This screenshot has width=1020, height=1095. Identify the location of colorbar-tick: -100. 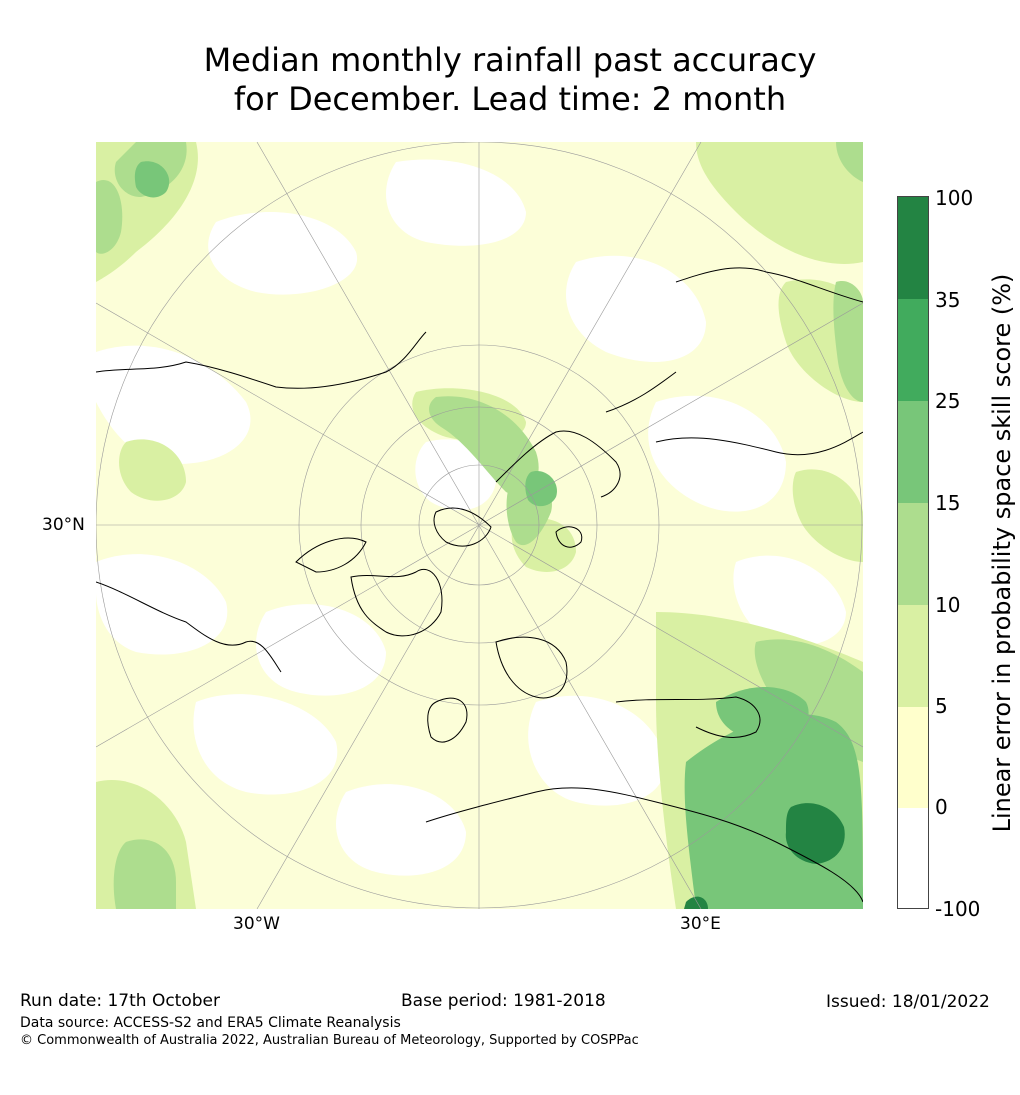
(958, 909).